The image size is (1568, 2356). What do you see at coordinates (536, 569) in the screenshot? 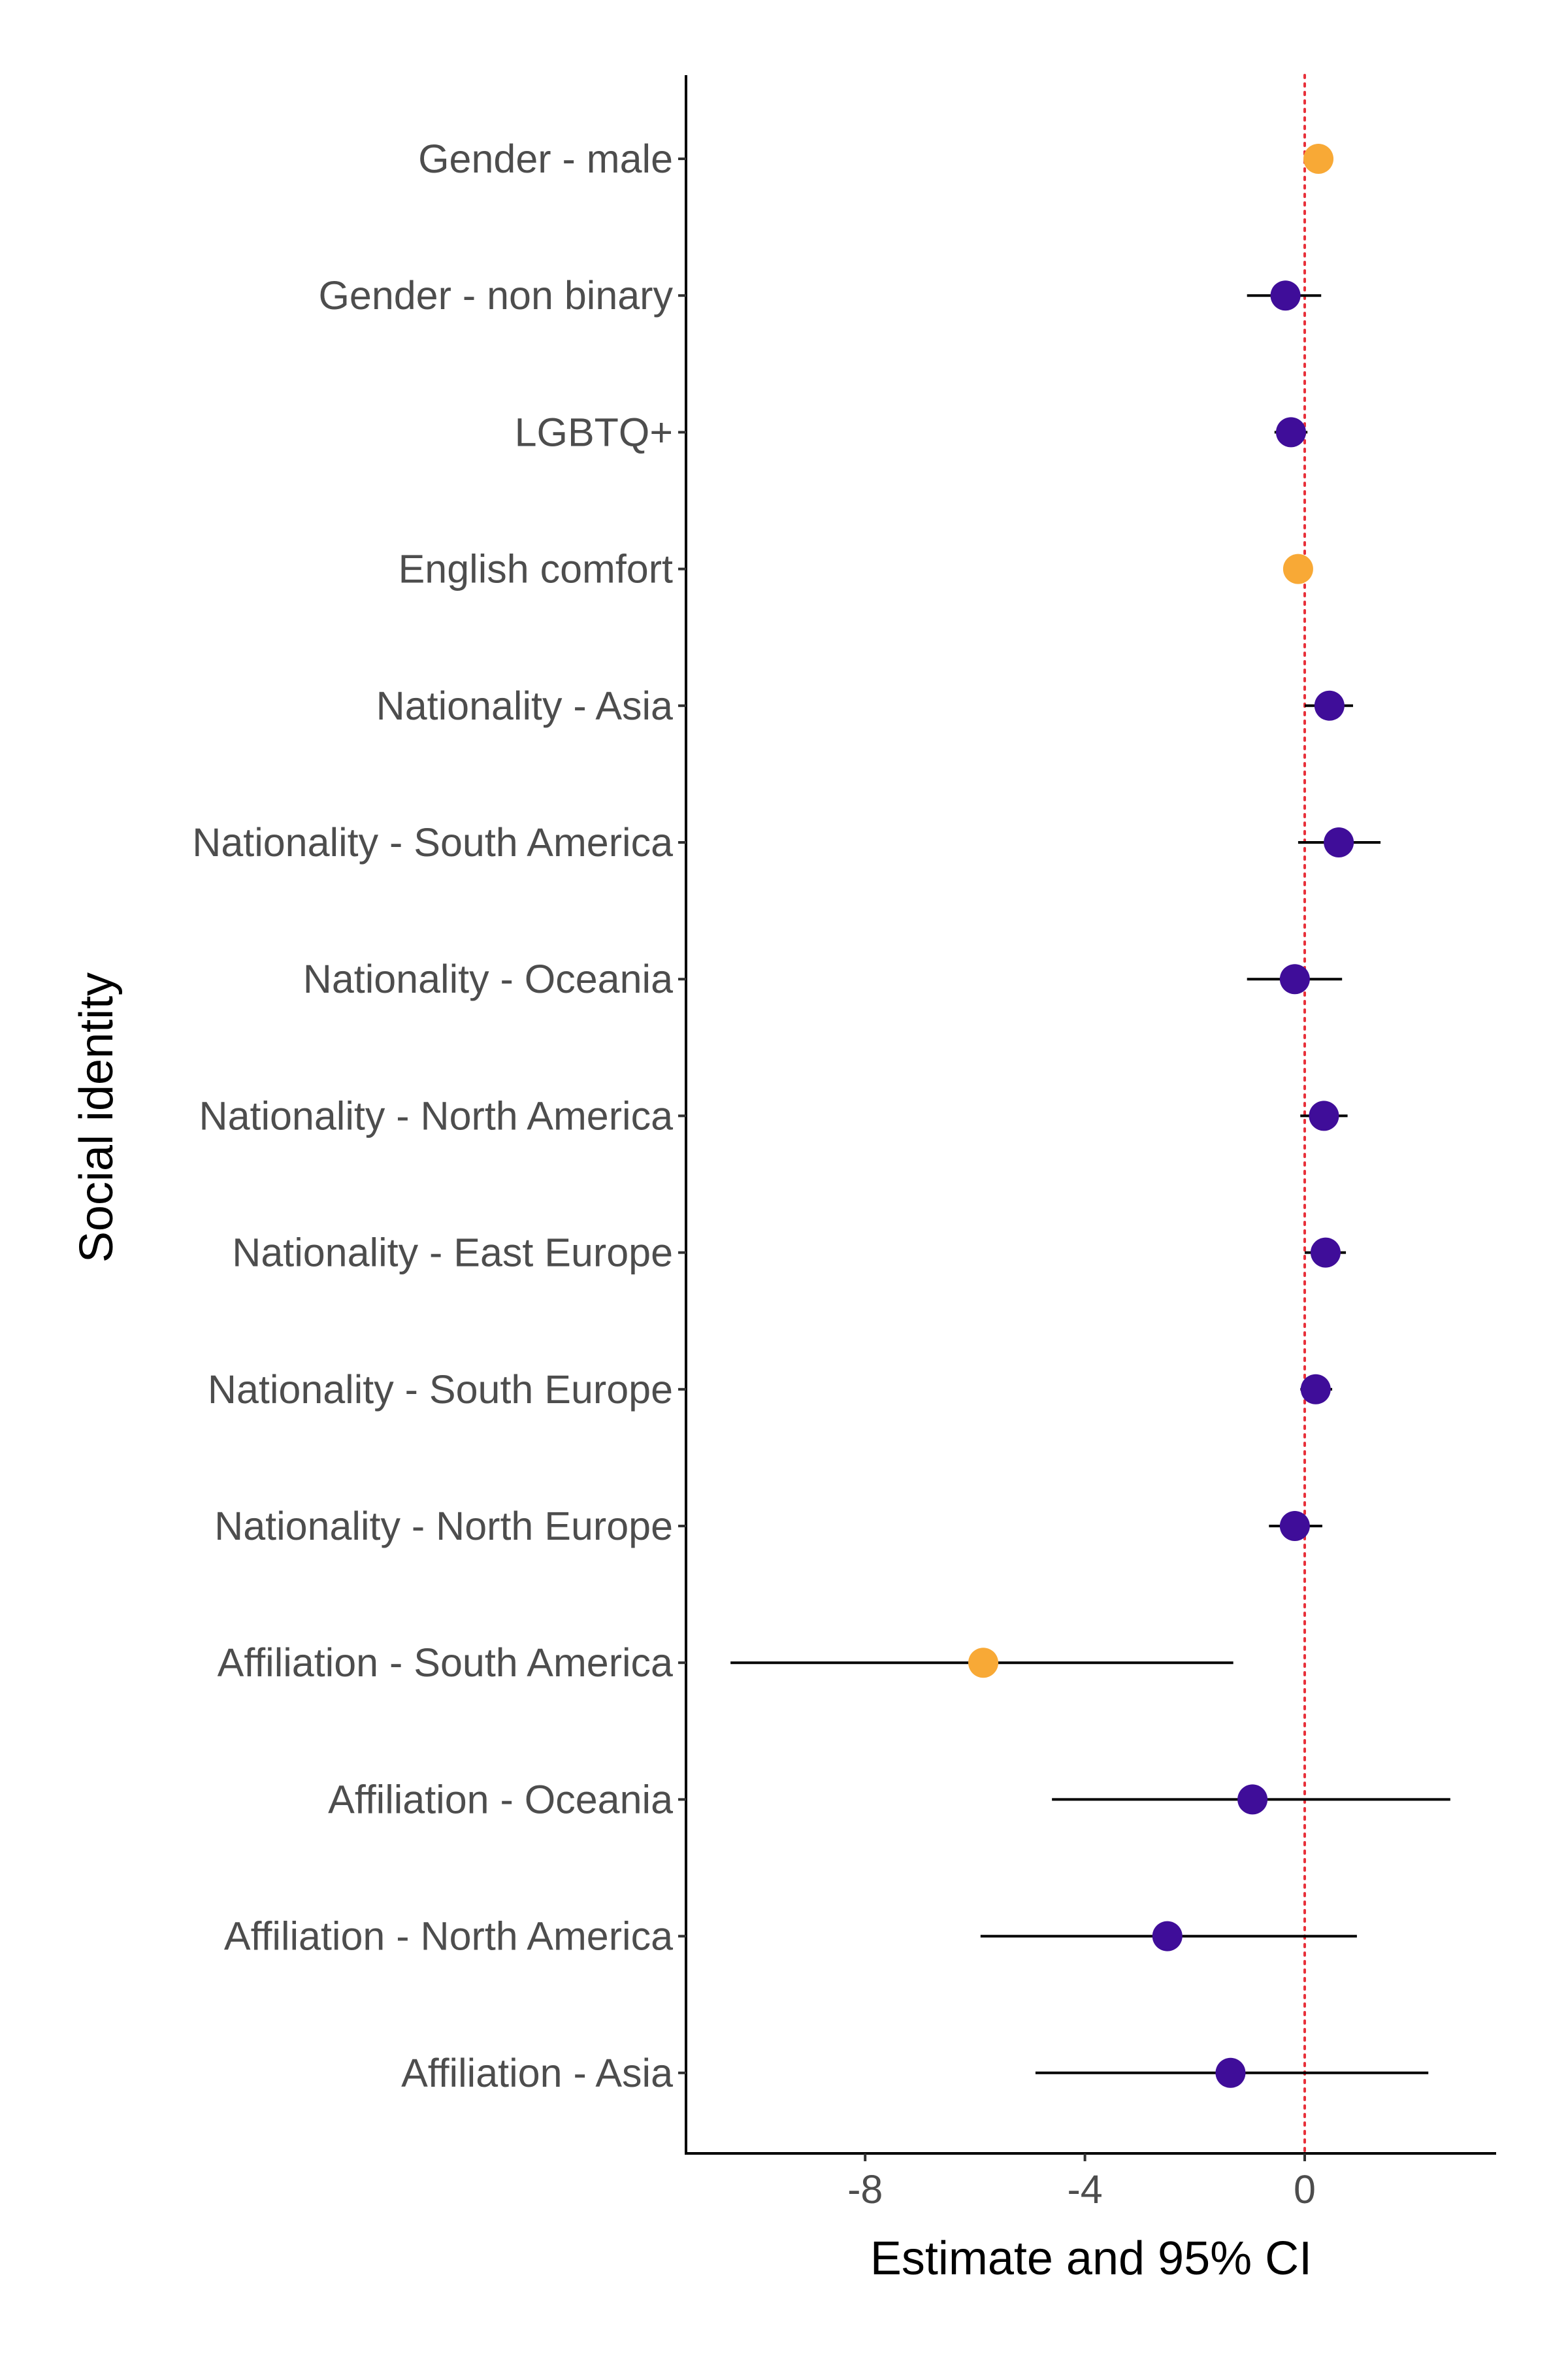
I see `y-tick-label: English comfort` at bounding box center [536, 569].